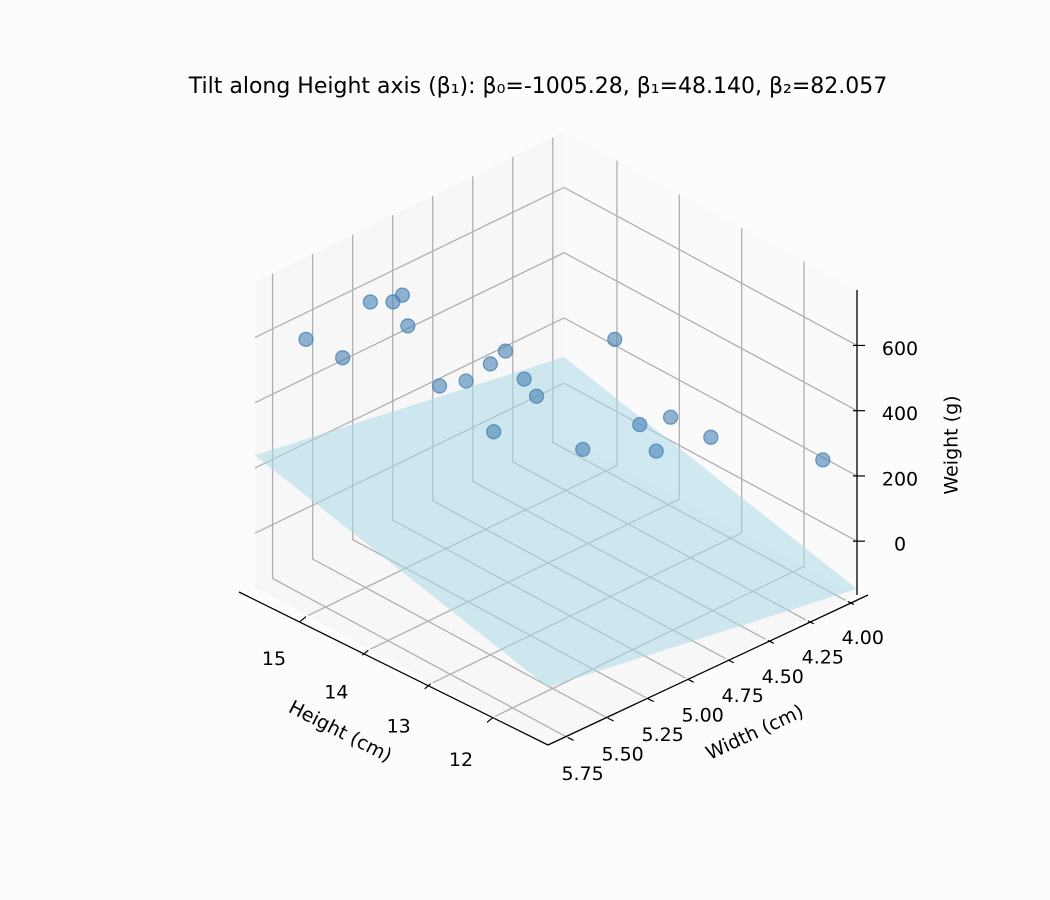  What do you see at coordinates (393, 668) in the screenshot?
I see `x-axis-line` at bounding box center [393, 668].